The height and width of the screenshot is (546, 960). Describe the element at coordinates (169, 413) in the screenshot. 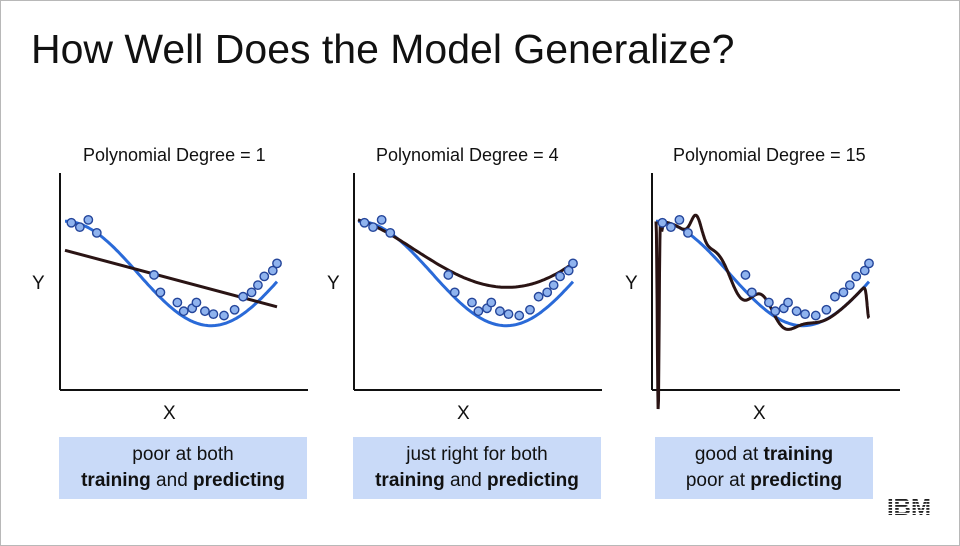

I see `x-axis-label-1: X` at that location.